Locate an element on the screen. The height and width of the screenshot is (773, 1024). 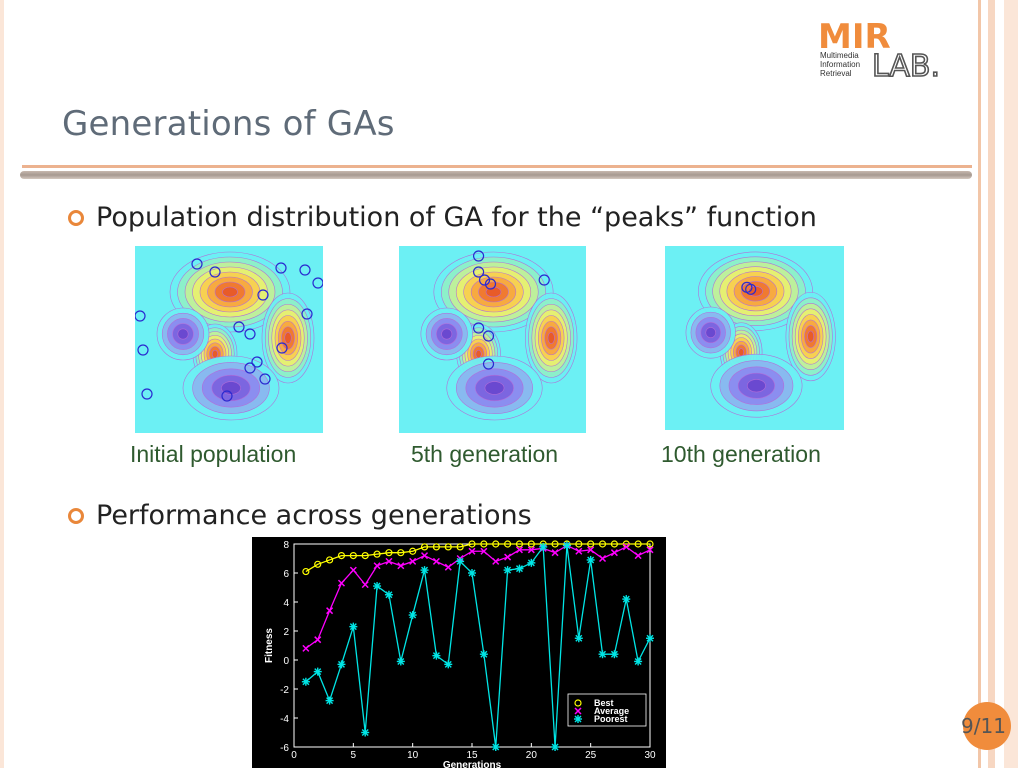
x-tick-label: 10 is located at coordinates (413, 755).